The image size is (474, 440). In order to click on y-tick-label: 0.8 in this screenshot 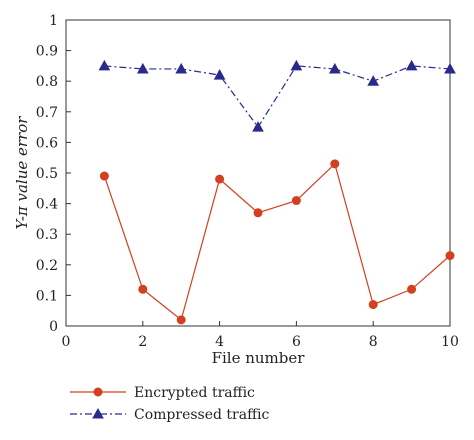, I will do `click(47, 82)`.